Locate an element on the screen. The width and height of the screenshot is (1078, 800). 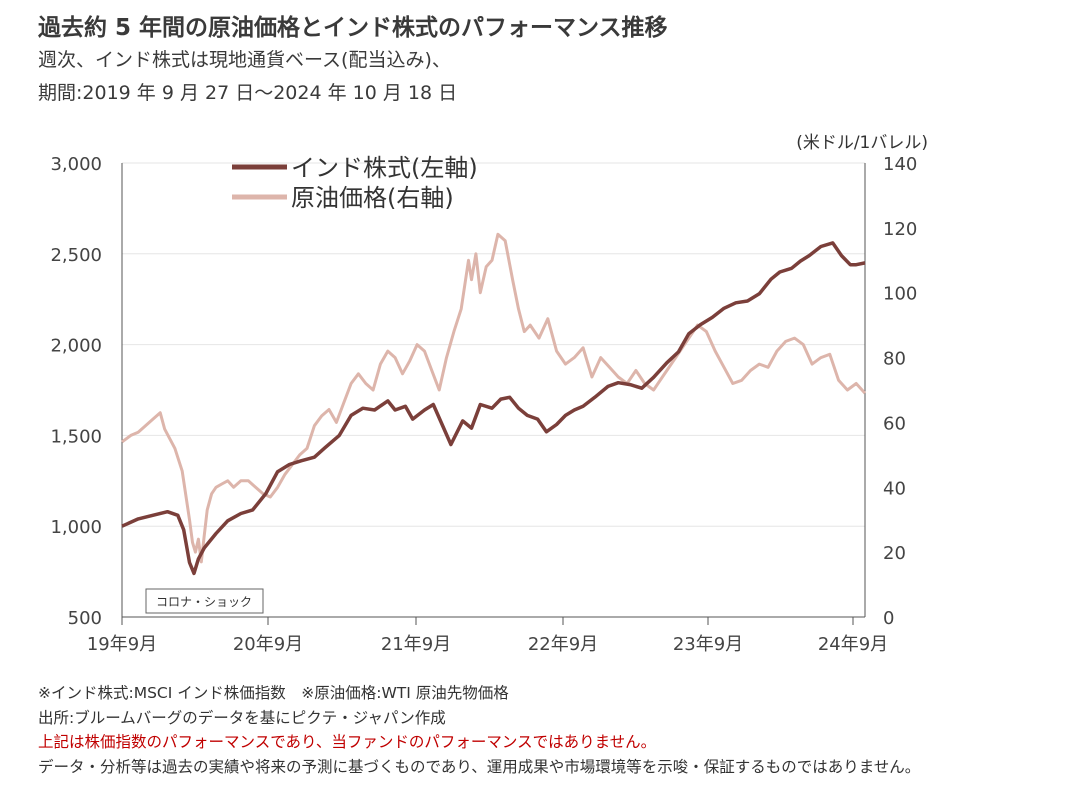
y-right-tick-label: 140 is located at coordinates (900, 164).